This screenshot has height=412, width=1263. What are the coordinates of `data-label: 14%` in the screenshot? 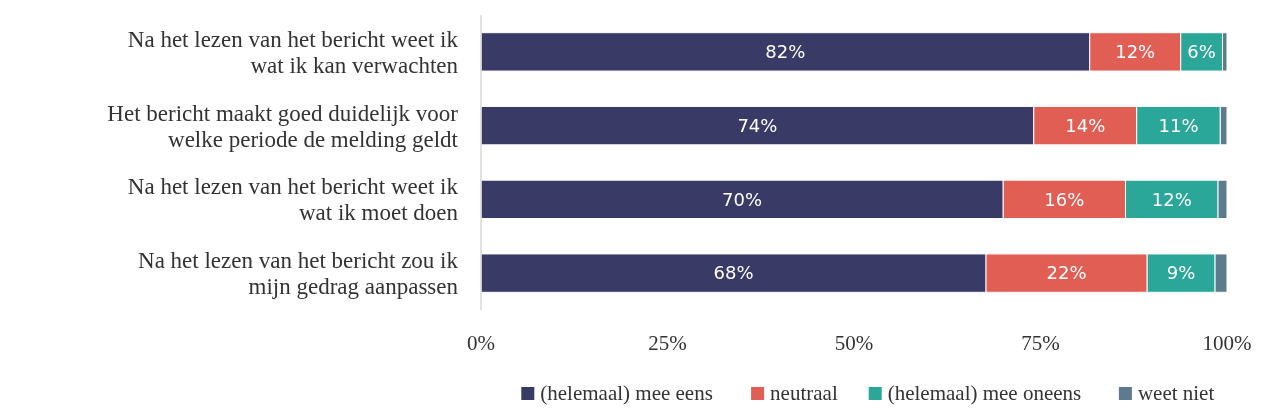 It's located at (1085, 125).